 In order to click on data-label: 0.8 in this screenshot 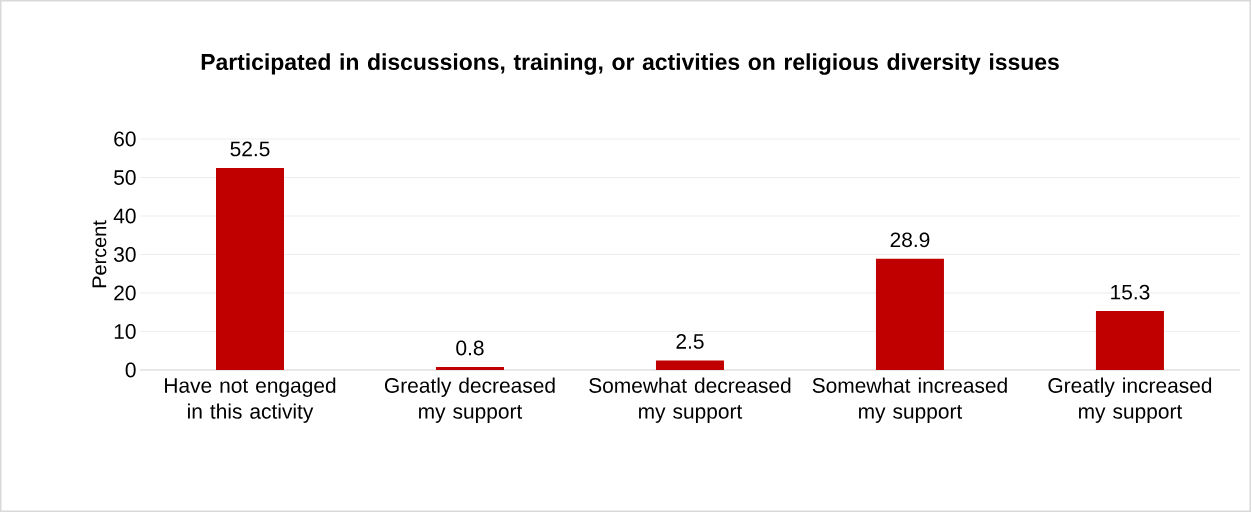, I will do `click(470, 348)`.